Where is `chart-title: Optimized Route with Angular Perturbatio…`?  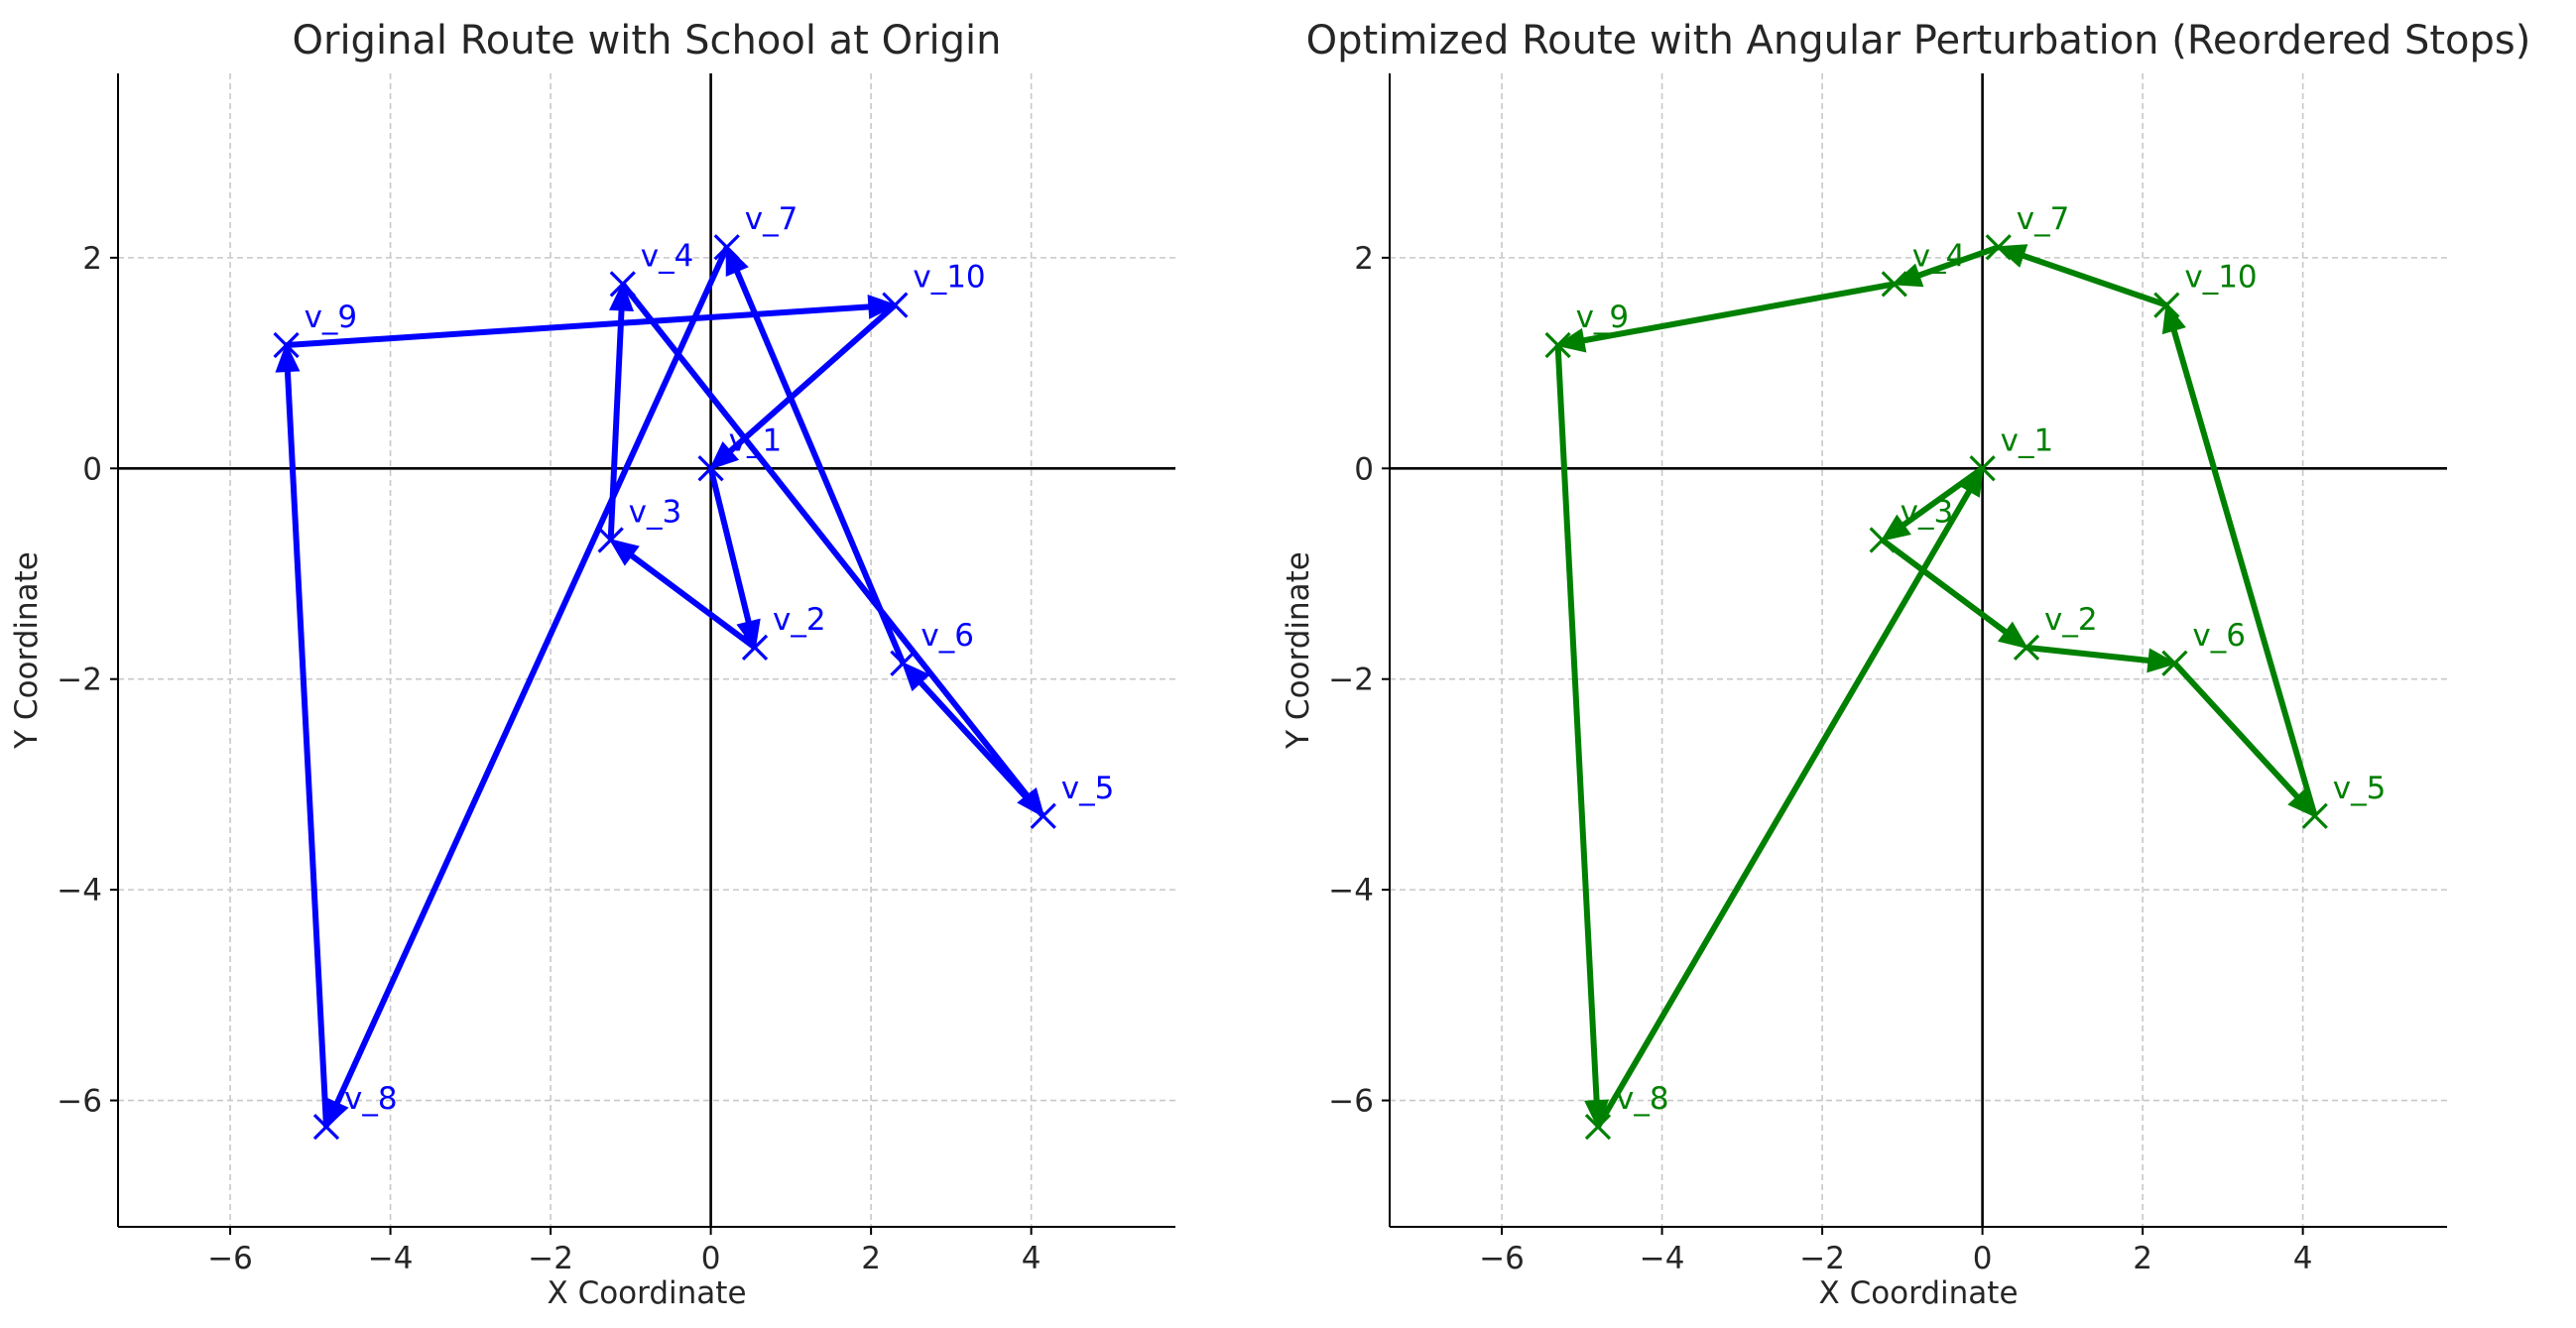
chart-title: Optimized Route with Angular Perturbatio… is located at coordinates (1918, 40).